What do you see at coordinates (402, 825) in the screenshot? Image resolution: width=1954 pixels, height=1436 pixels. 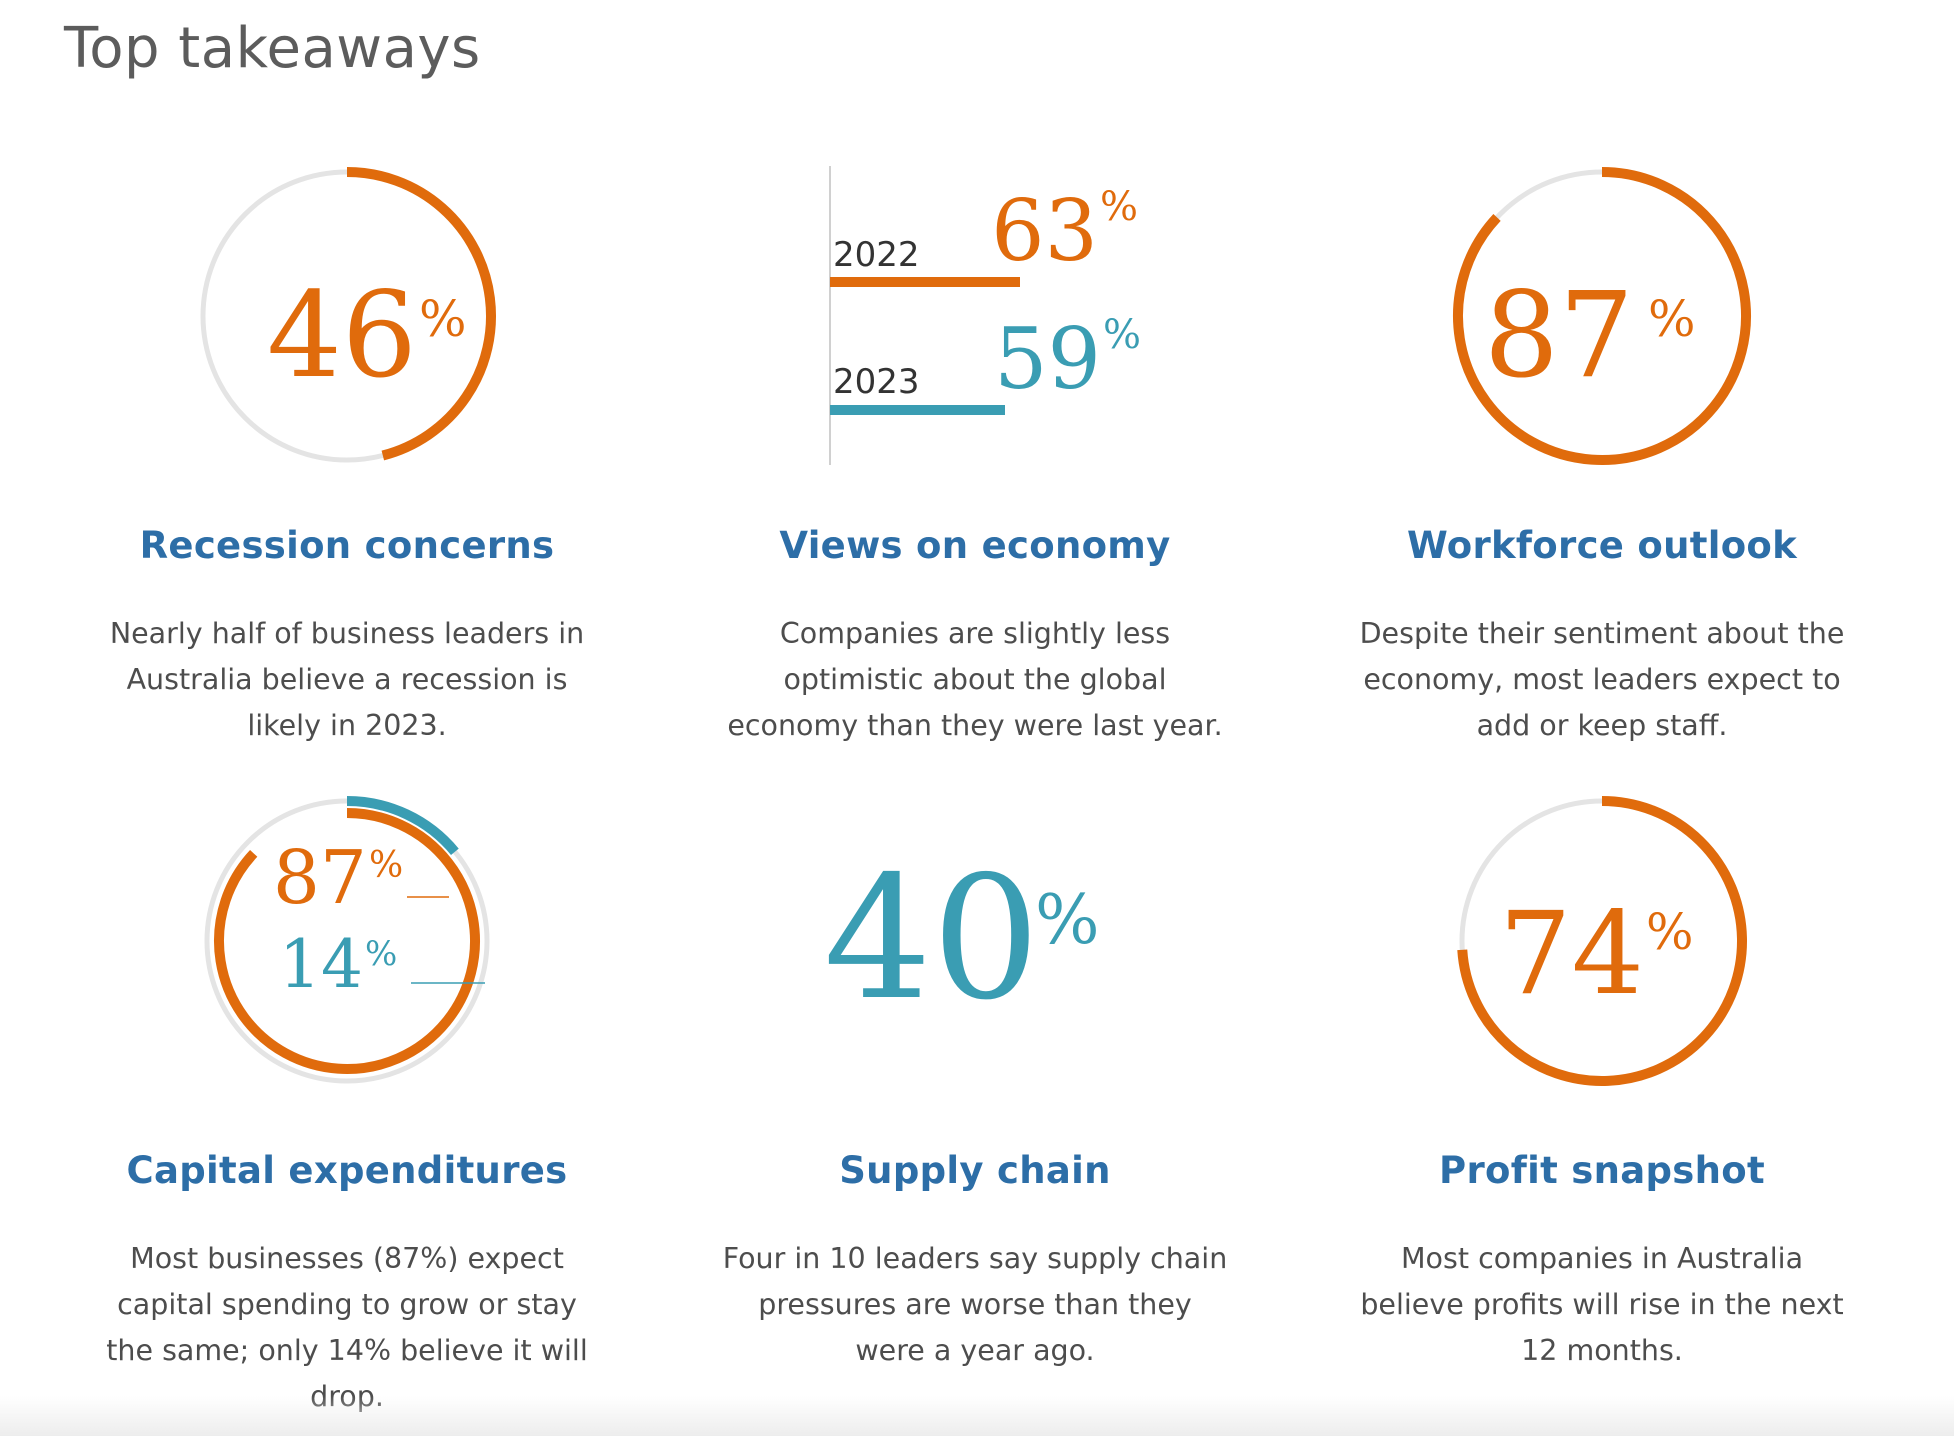 I see `capex-outer-arc` at bounding box center [402, 825].